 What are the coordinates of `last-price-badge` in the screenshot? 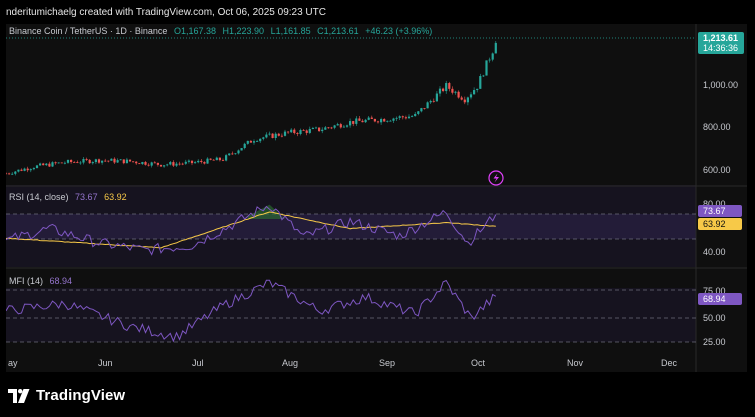 It's located at (721, 43).